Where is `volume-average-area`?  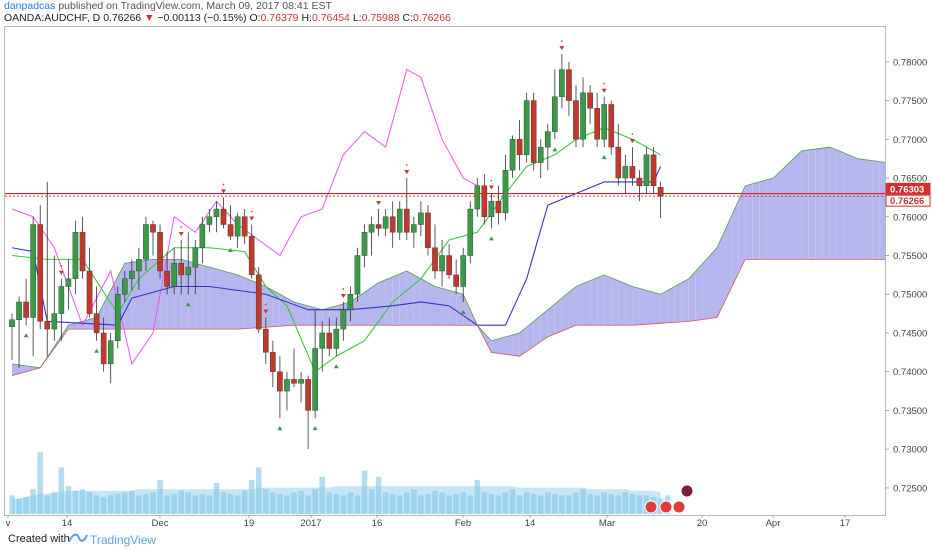 volume-average-area is located at coordinates (336, 500).